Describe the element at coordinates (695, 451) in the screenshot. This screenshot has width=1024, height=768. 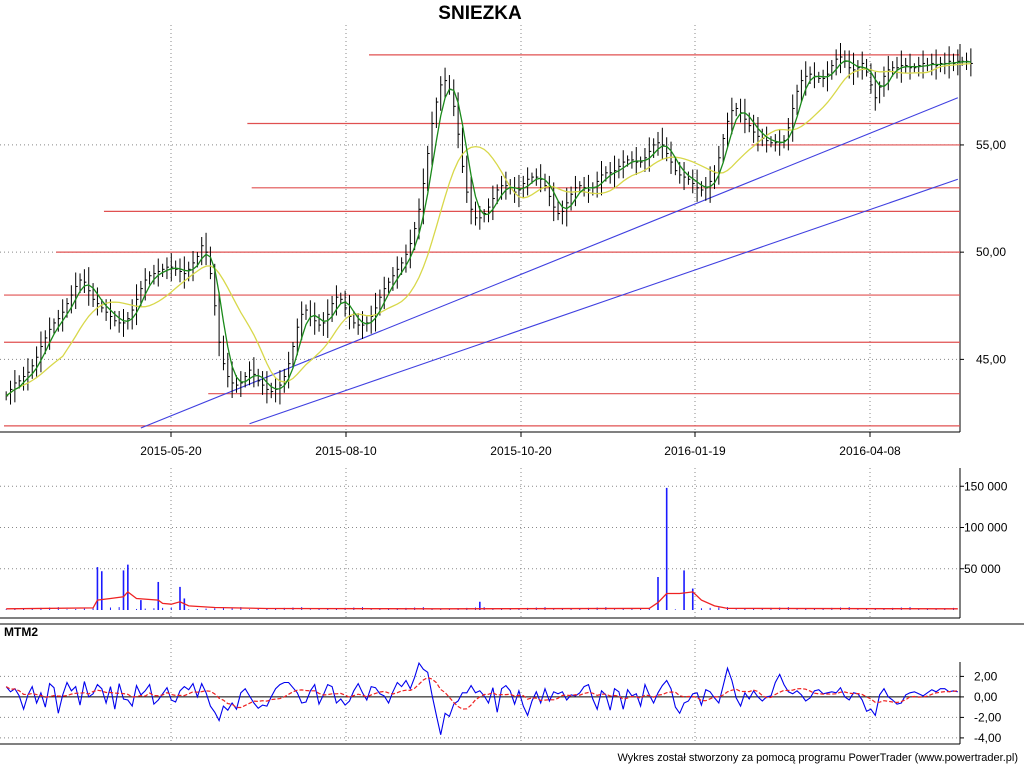
I see `price-x-tick-label: 2016-01-19` at that location.